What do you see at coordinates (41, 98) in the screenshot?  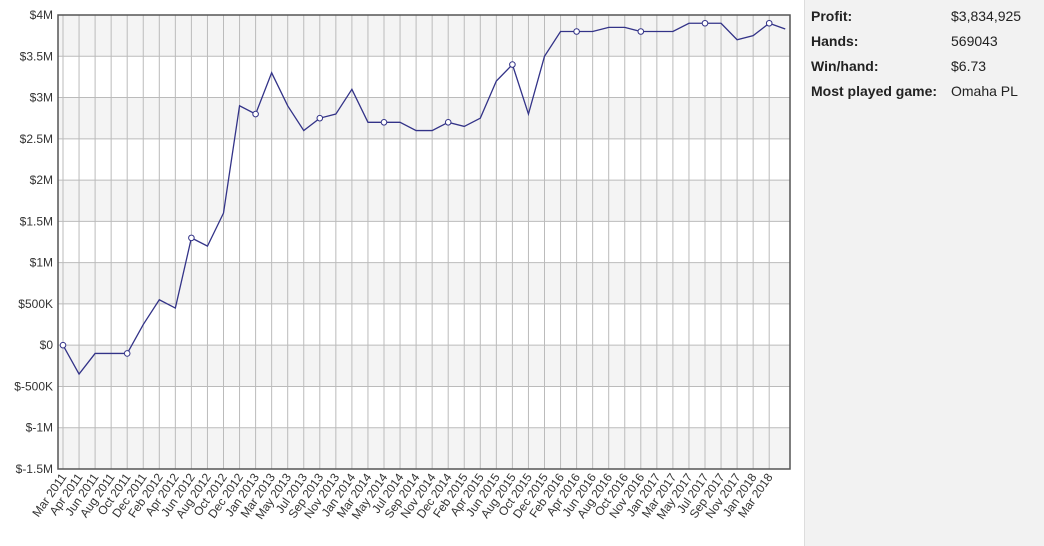 I see `y-tick-label: $3M` at bounding box center [41, 98].